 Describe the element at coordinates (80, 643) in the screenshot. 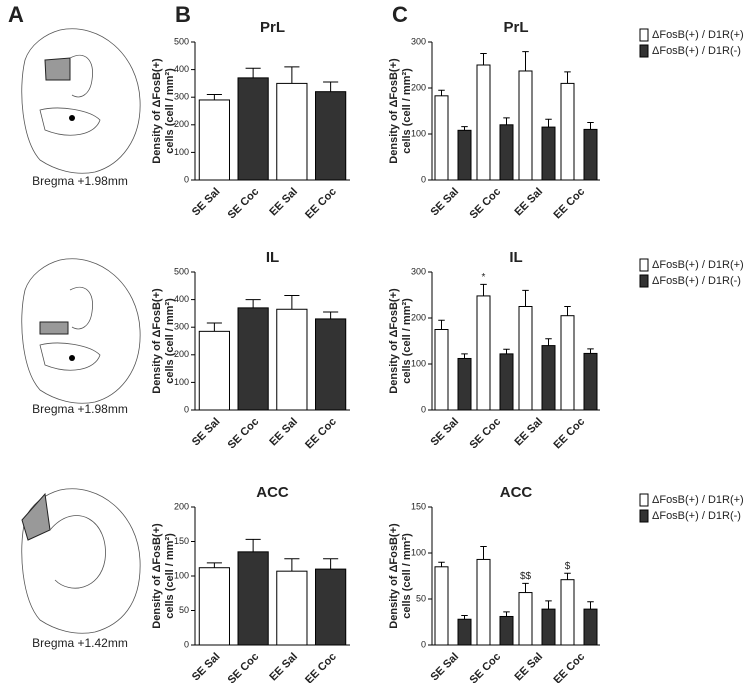

I see `bregma-label: Bregma +1.42mm` at that location.